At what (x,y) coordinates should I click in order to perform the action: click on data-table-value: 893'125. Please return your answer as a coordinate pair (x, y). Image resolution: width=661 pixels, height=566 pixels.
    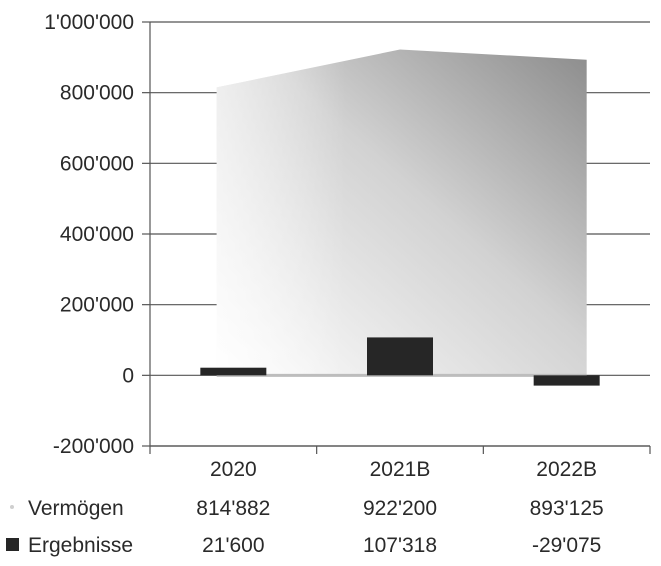
    Looking at the image, I should click on (567, 508).